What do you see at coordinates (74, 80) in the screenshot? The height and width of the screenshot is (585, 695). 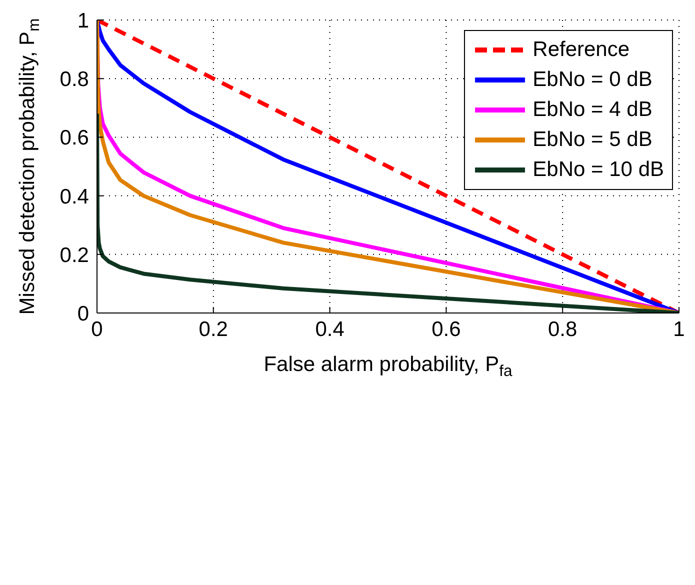 I see `y-tick-label: 0.8` at bounding box center [74, 80].